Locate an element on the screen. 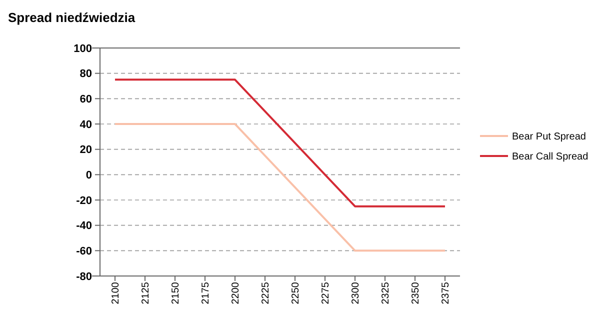 Image resolution: width=600 pixels, height=322 pixels. legend-label: Bear Put Spread is located at coordinates (549, 137).